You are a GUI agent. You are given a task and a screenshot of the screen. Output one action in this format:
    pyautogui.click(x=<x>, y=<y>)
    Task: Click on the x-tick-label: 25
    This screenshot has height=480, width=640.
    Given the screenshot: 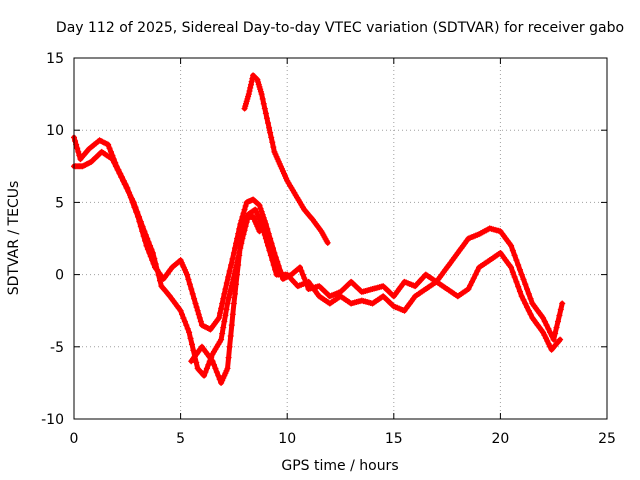 What is the action you would take?
    pyautogui.click(x=607, y=439)
    